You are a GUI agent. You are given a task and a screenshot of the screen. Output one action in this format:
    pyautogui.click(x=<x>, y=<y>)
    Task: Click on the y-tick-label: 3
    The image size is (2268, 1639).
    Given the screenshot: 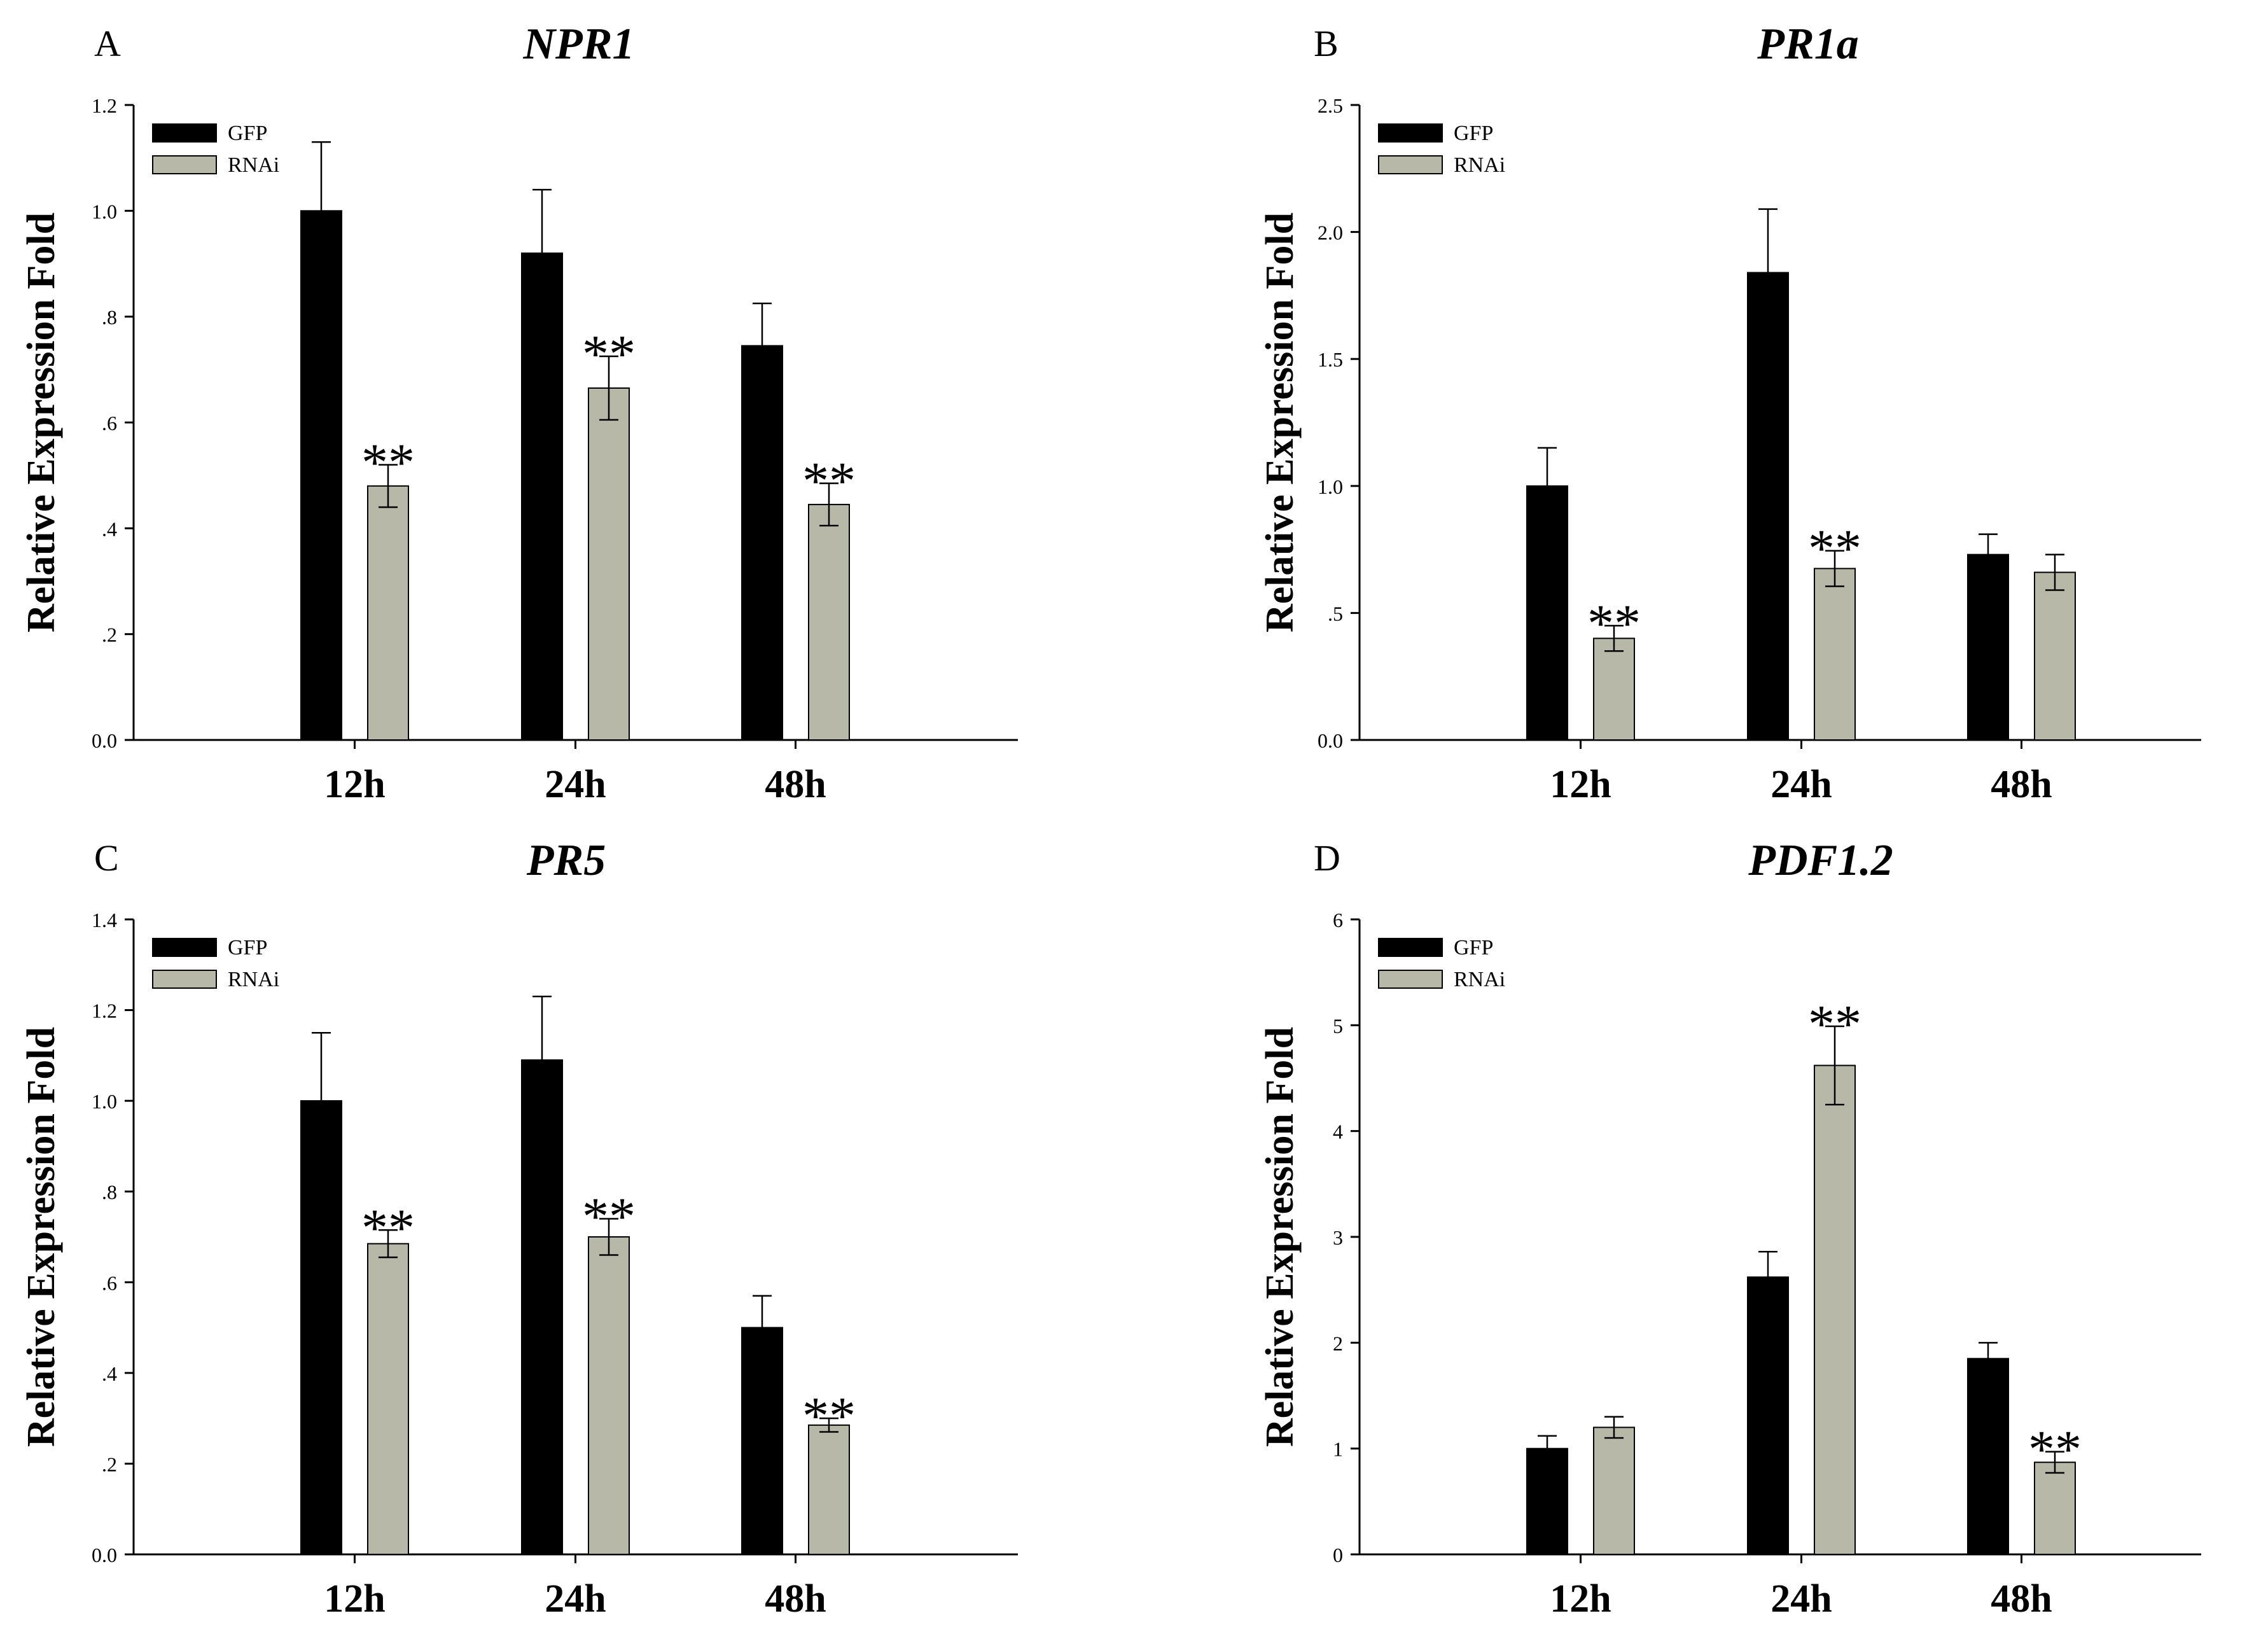 What is the action you would take?
    pyautogui.click(x=1338, y=1237)
    